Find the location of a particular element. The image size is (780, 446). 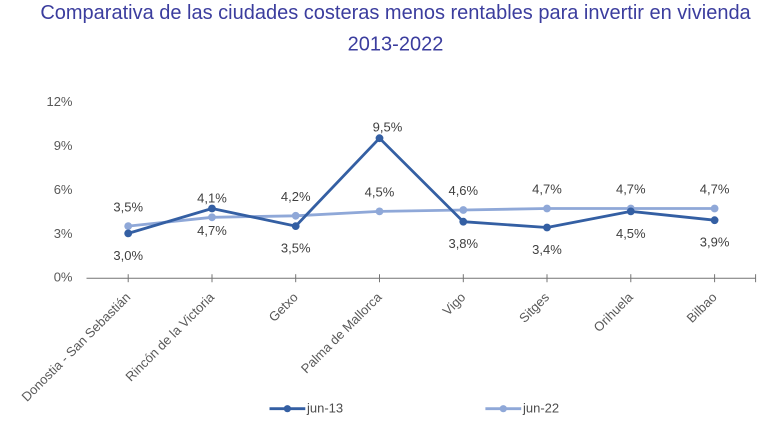

svg-text: 0% is located at coordinates (63, 277).